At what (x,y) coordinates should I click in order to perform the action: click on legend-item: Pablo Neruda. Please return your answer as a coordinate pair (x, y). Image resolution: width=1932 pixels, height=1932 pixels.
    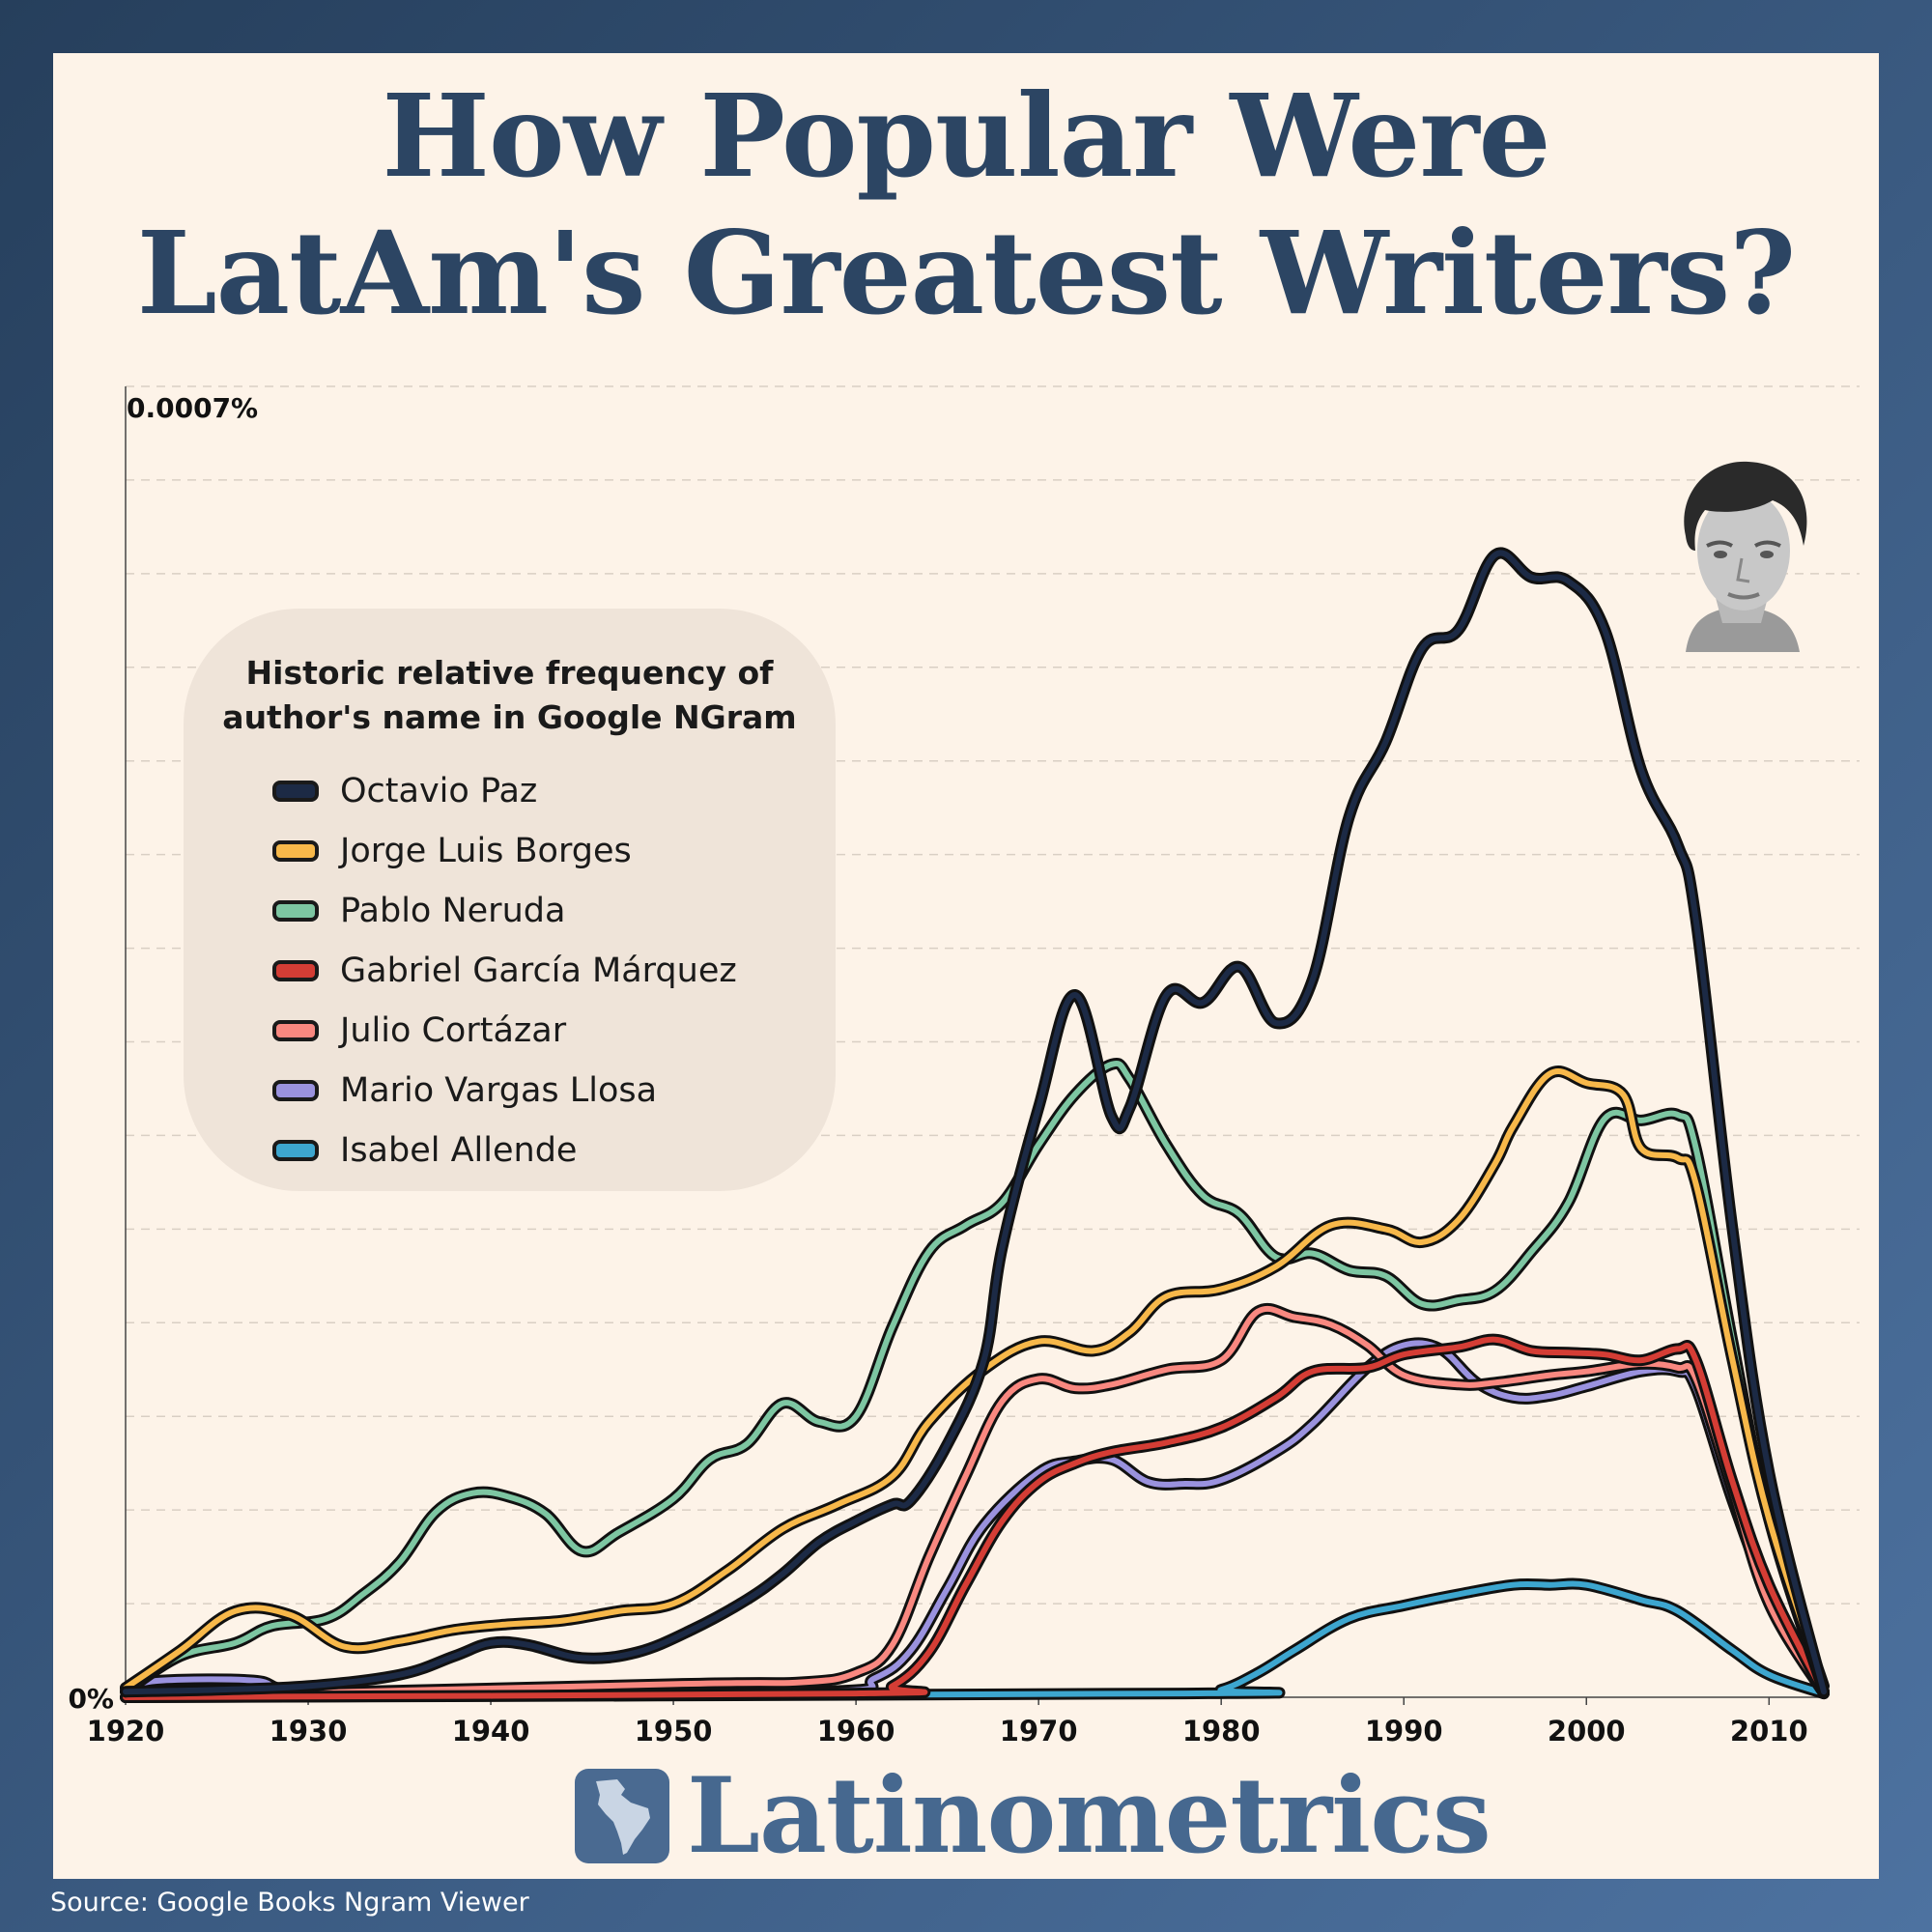
    Looking at the image, I should click on (510, 911).